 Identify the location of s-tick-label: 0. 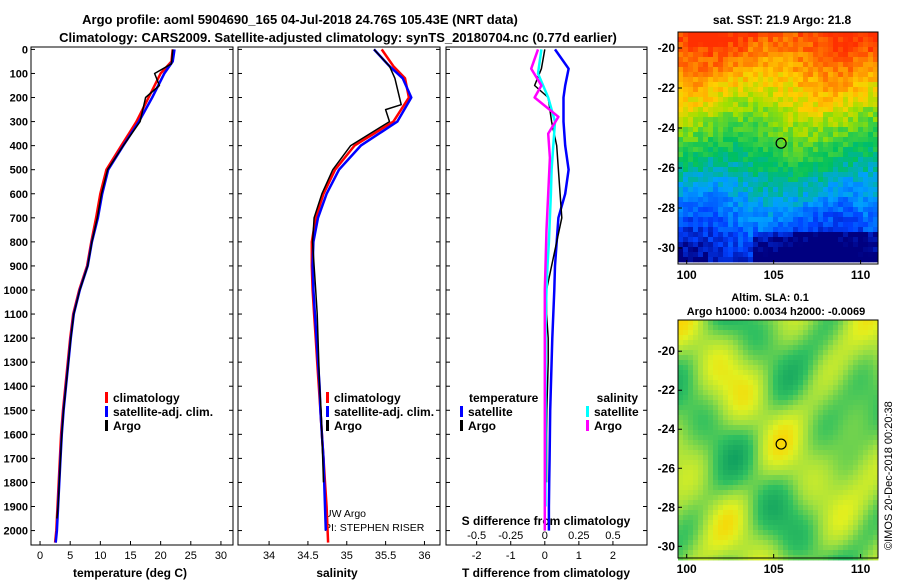
(545, 536).